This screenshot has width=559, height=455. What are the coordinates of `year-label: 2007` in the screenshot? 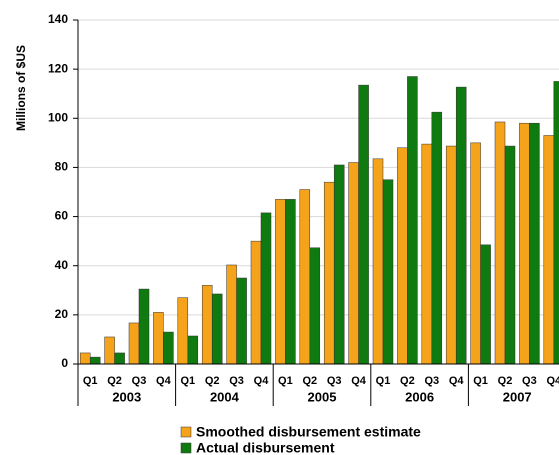 It's located at (517, 396).